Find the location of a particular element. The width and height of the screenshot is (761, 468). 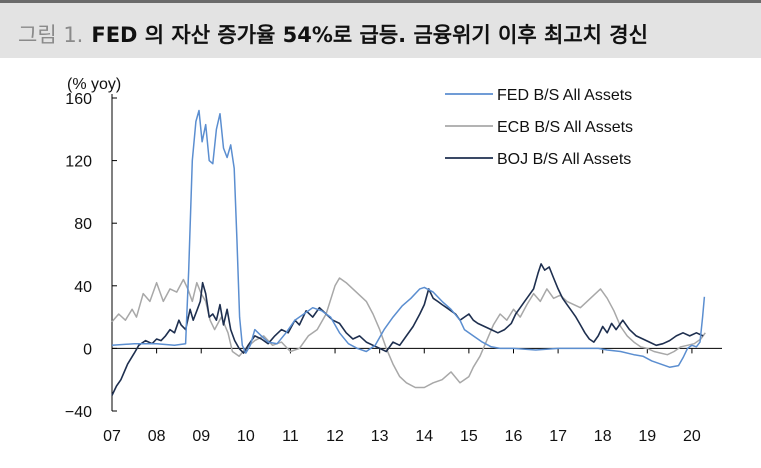

y-tick-label: 80 is located at coordinates (83, 224).